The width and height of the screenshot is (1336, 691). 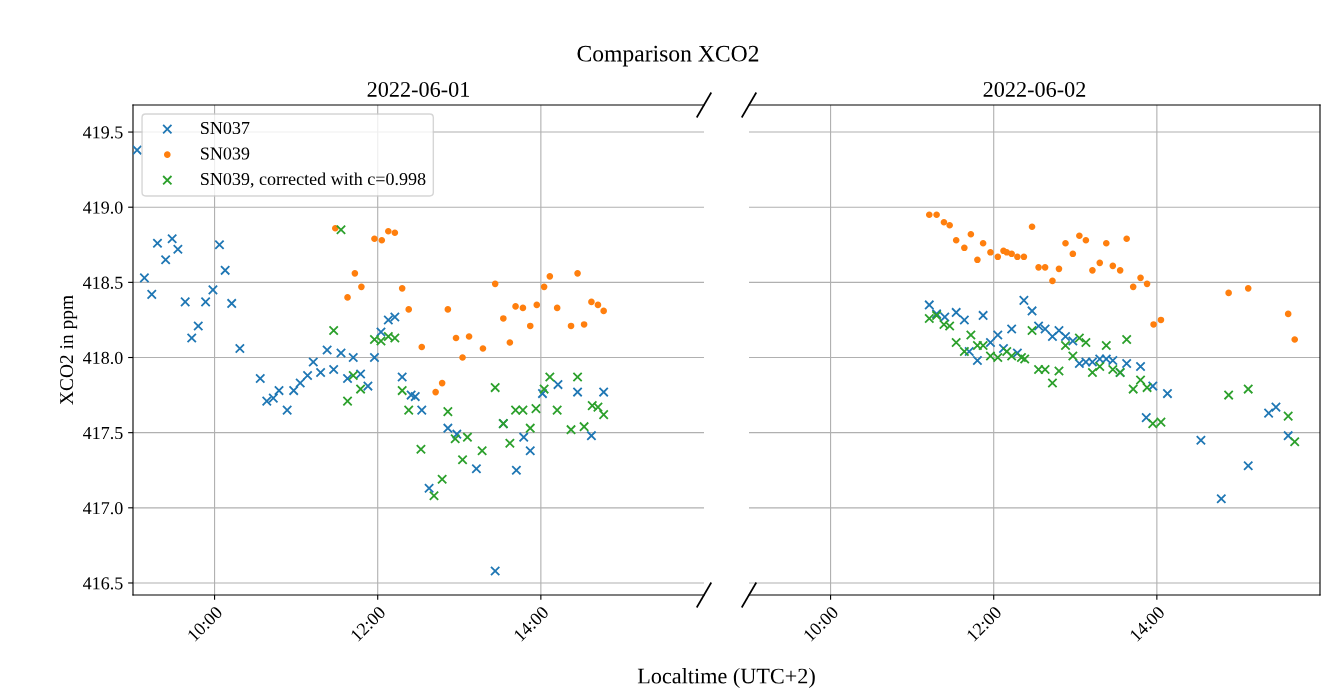 What do you see at coordinates (225, 153) in the screenshot?
I see `legend-label: SN039` at bounding box center [225, 153].